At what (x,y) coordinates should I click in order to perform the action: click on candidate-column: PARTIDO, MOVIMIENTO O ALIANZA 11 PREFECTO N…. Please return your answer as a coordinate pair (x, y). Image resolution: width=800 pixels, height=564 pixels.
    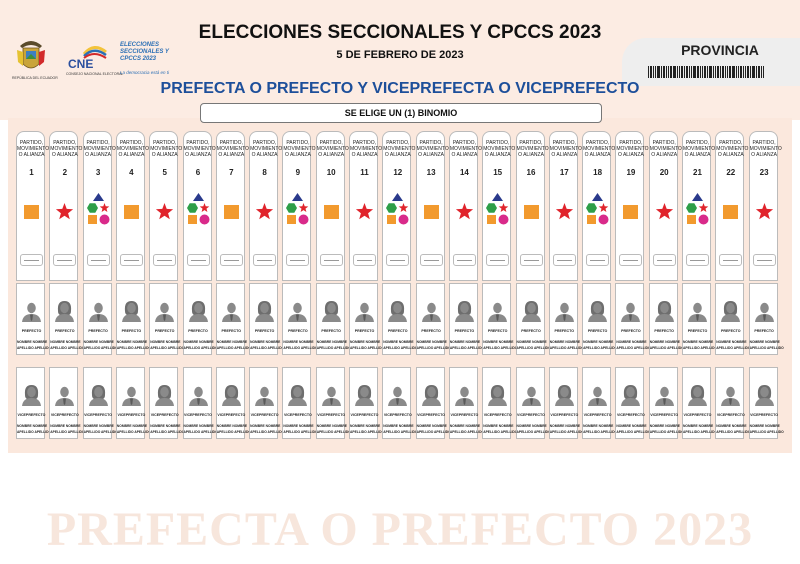
    Looking at the image, I should click on (366, 287).